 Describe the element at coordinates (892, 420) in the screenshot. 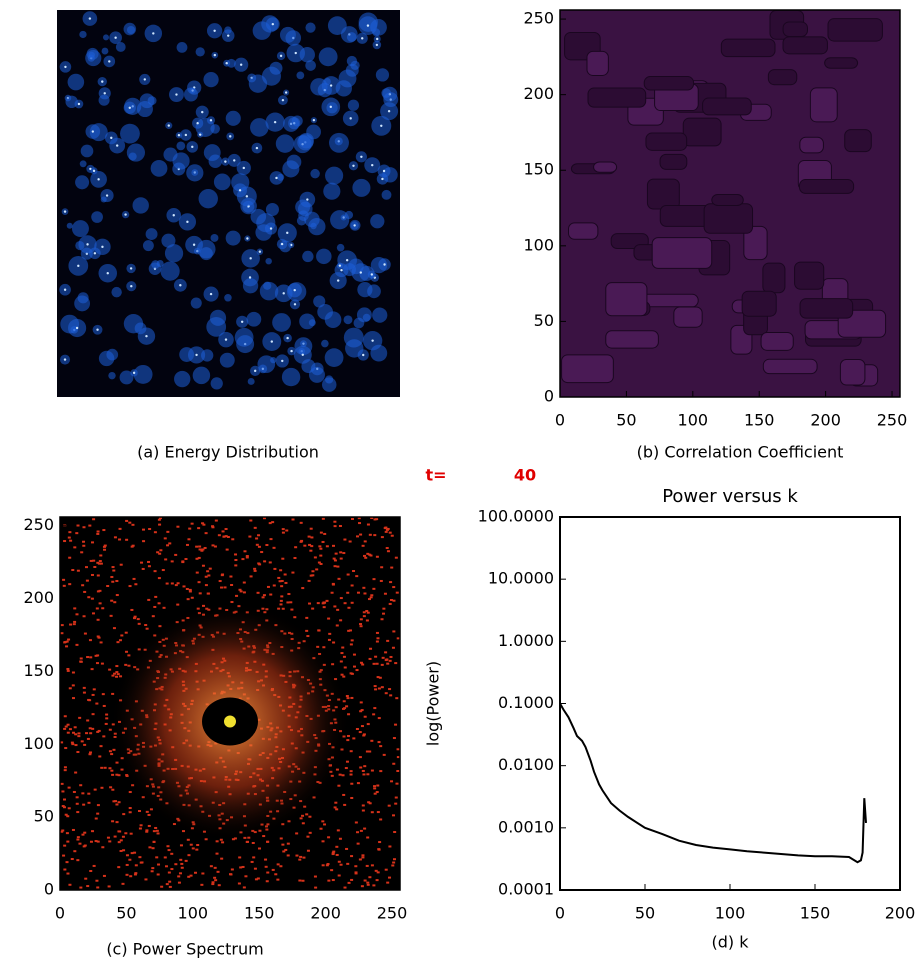

I see `x-tick-label: 250` at that location.